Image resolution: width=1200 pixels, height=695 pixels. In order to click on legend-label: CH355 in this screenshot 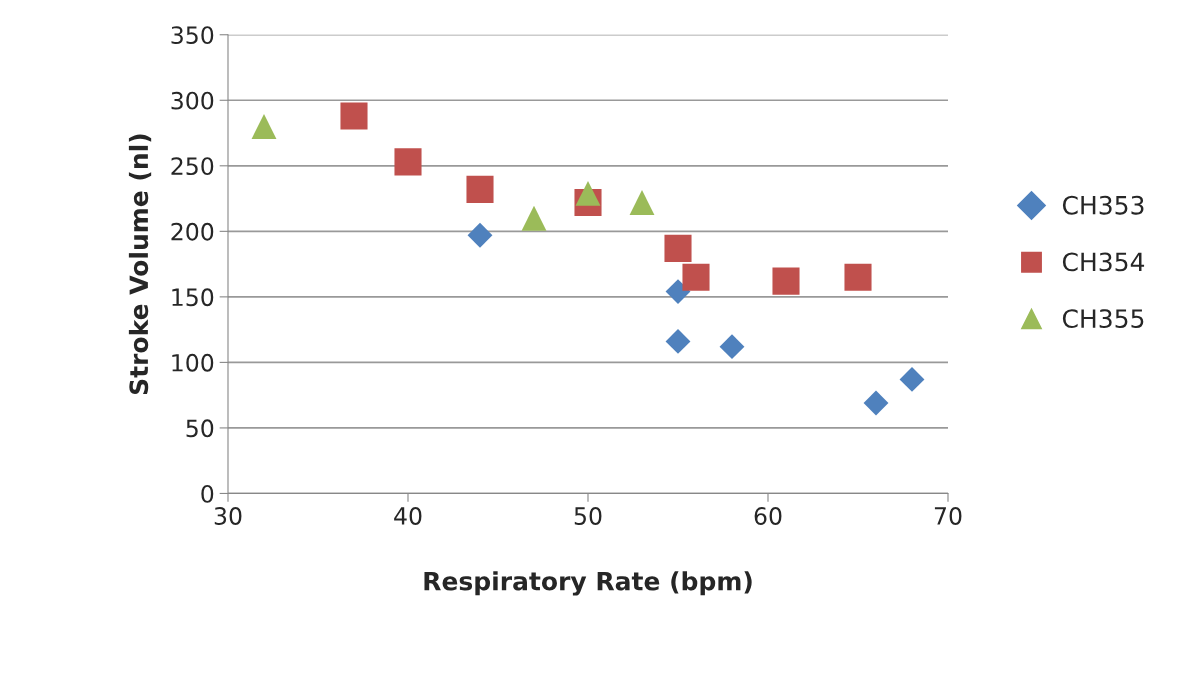, I will do `click(1103, 319)`.